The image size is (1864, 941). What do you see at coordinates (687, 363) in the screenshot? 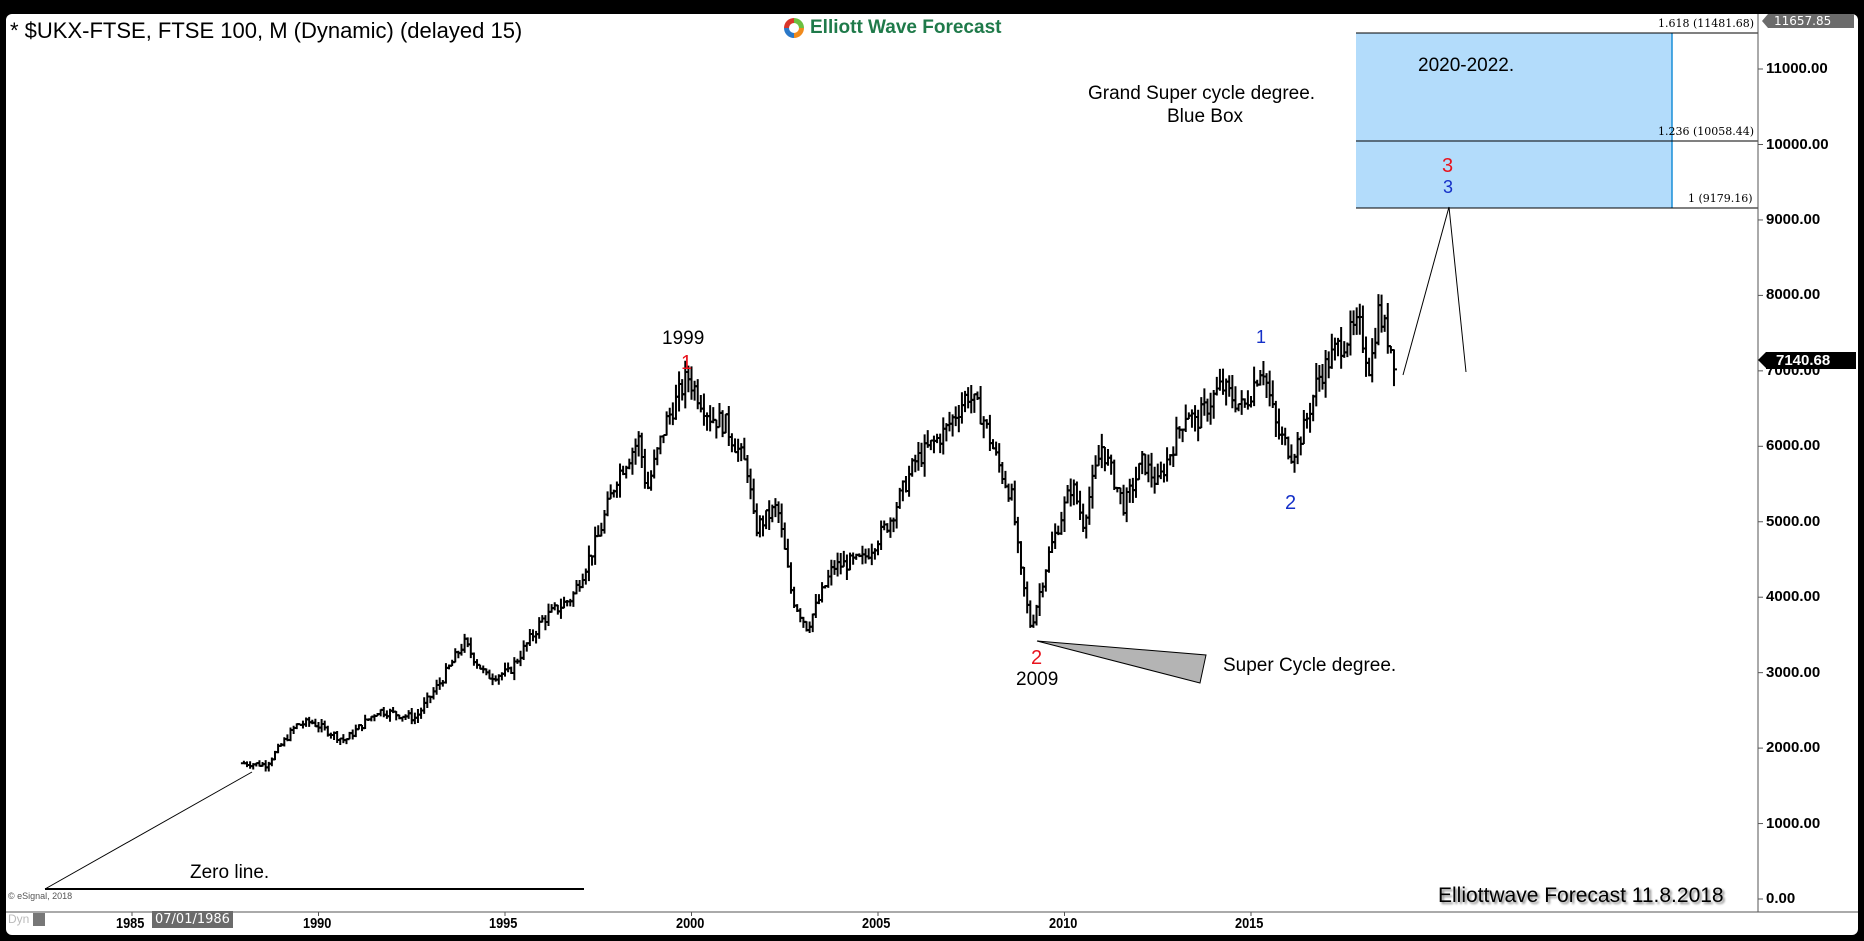
I see `wave-red-1: 1` at bounding box center [687, 363].